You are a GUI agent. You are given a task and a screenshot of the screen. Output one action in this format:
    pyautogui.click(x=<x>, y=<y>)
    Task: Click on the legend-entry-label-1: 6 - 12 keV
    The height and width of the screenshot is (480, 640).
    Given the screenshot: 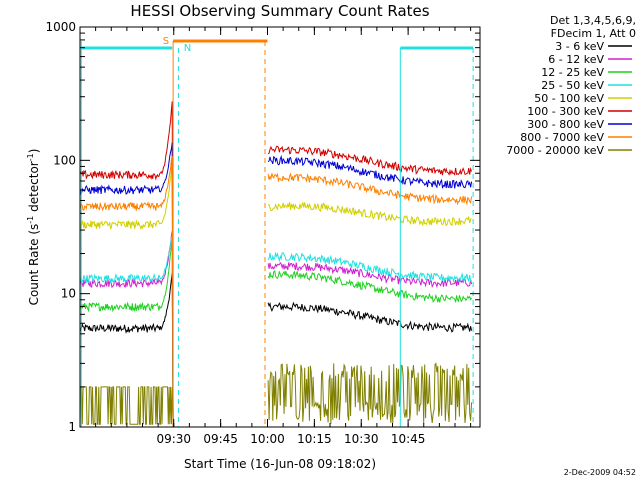 What is the action you would take?
    pyautogui.click(x=576, y=59)
    